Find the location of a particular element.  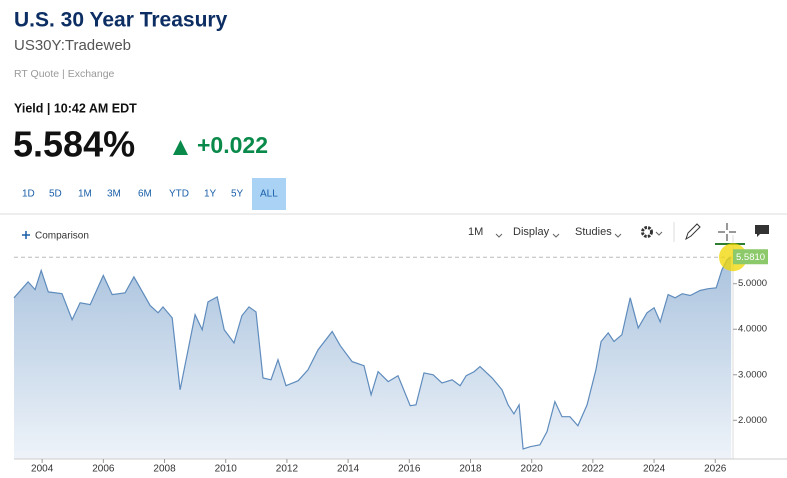

x-tick-label: 2020 is located at coordinates (532, 469).